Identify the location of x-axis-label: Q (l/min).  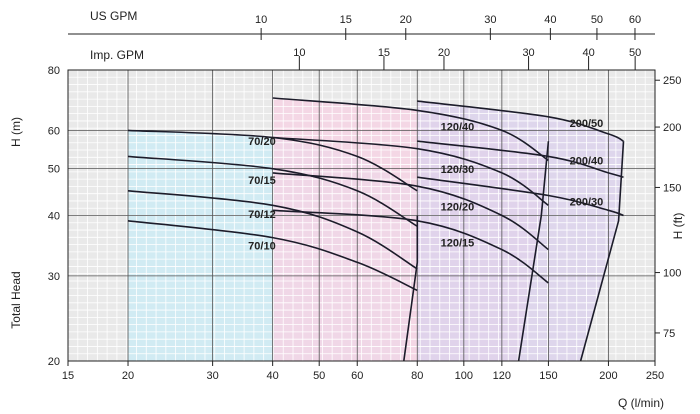
(641, 403).